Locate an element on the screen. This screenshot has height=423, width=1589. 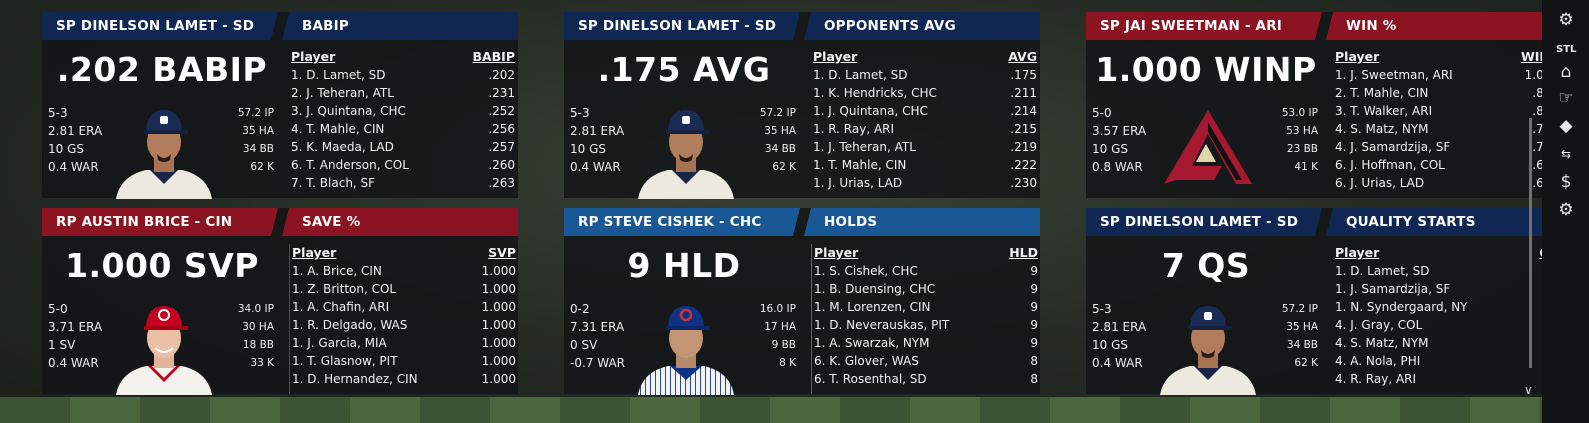
table-row: 1. J. Samardzija, SF7 is located at coordinates (1447, 289).